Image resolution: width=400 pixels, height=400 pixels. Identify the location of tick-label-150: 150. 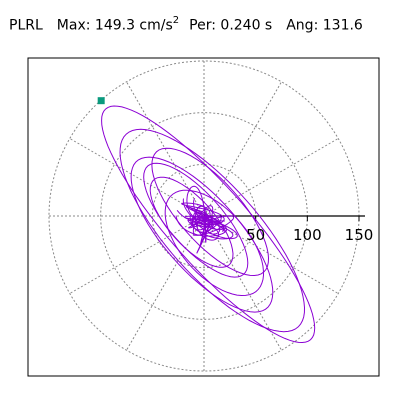
(359, 235).